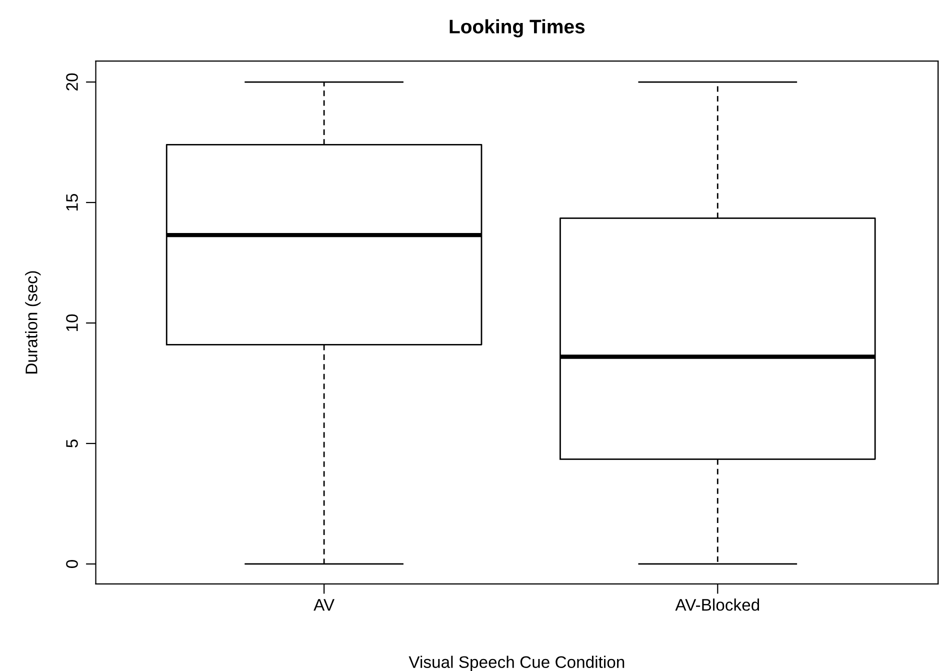 The width and height of the screenshot is (939, 671). Describe the element at coordinates (517, 28) in the screenshot. I see `chart-title: Looking Times` at that location.